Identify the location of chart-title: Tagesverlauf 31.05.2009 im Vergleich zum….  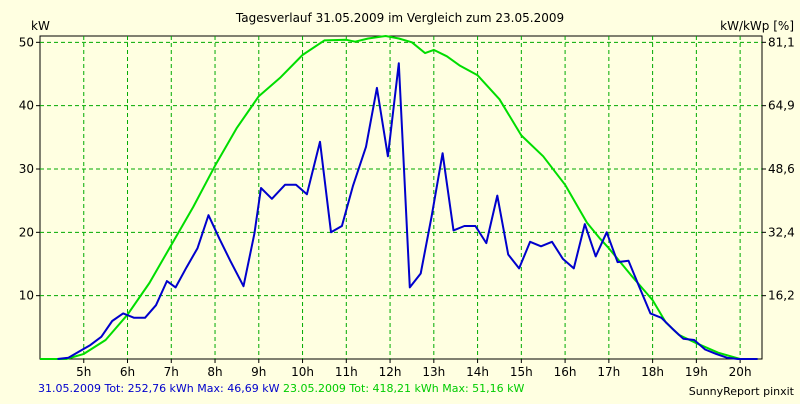
(399, 18).